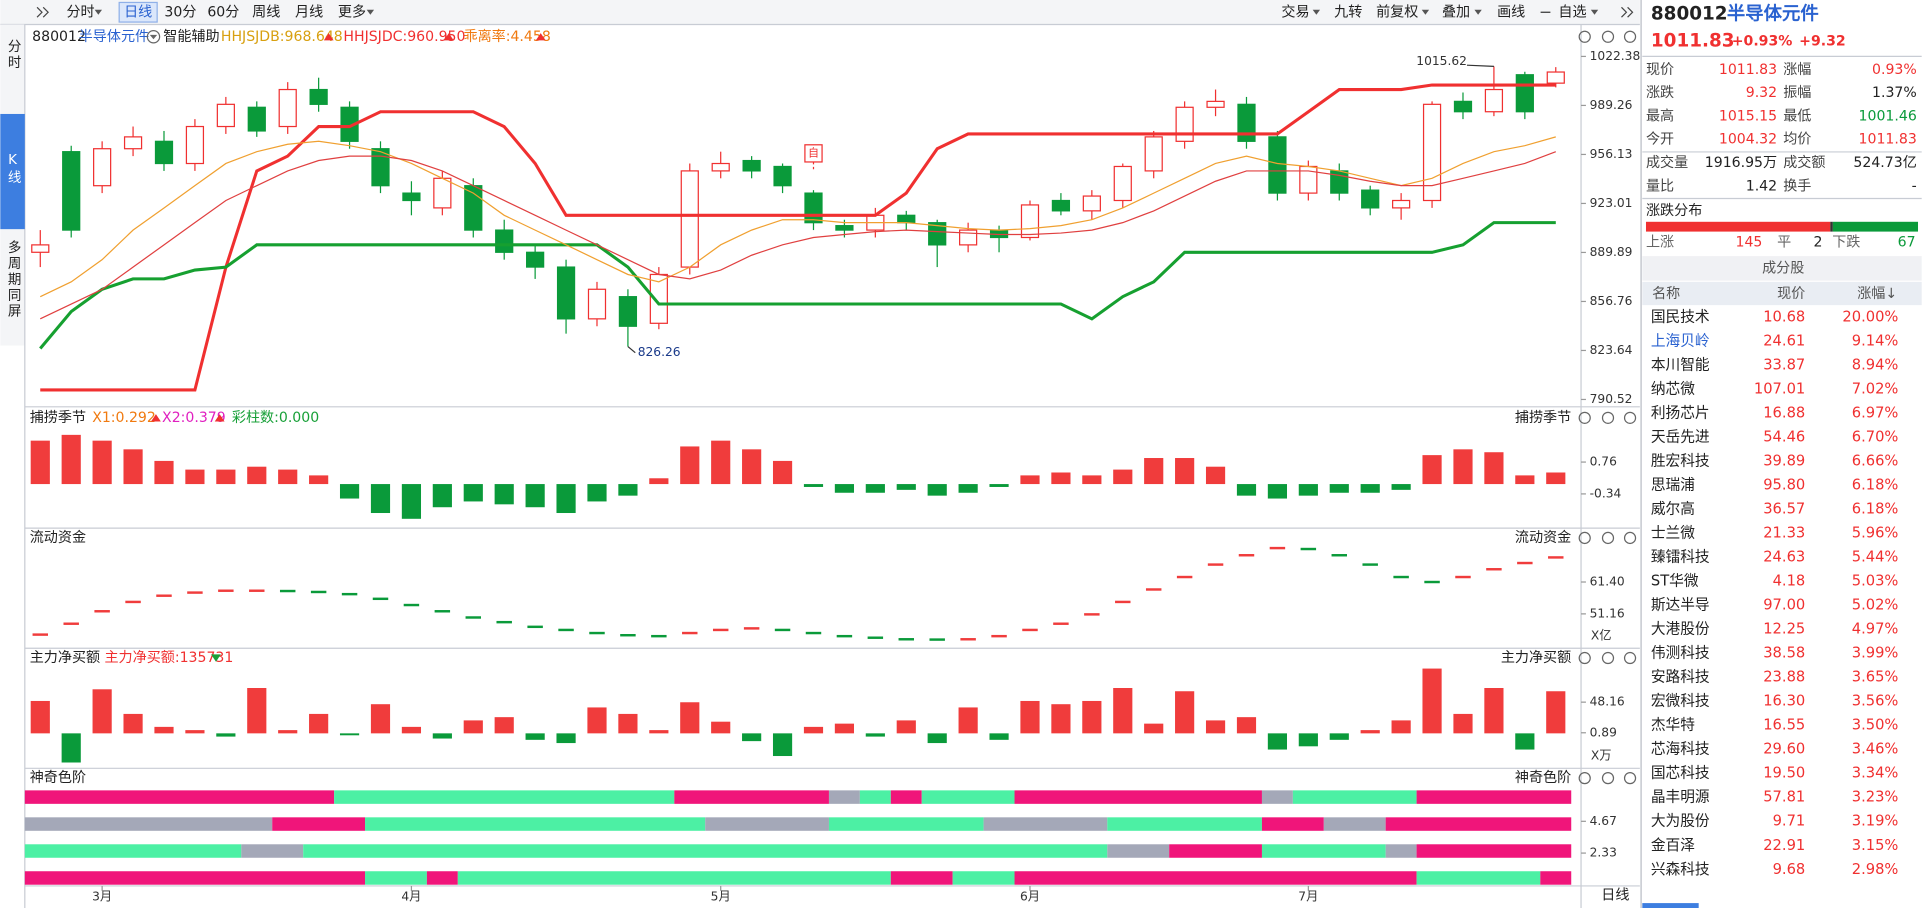  I want to click on stock-name: 士兰微, so click(1673, 533).